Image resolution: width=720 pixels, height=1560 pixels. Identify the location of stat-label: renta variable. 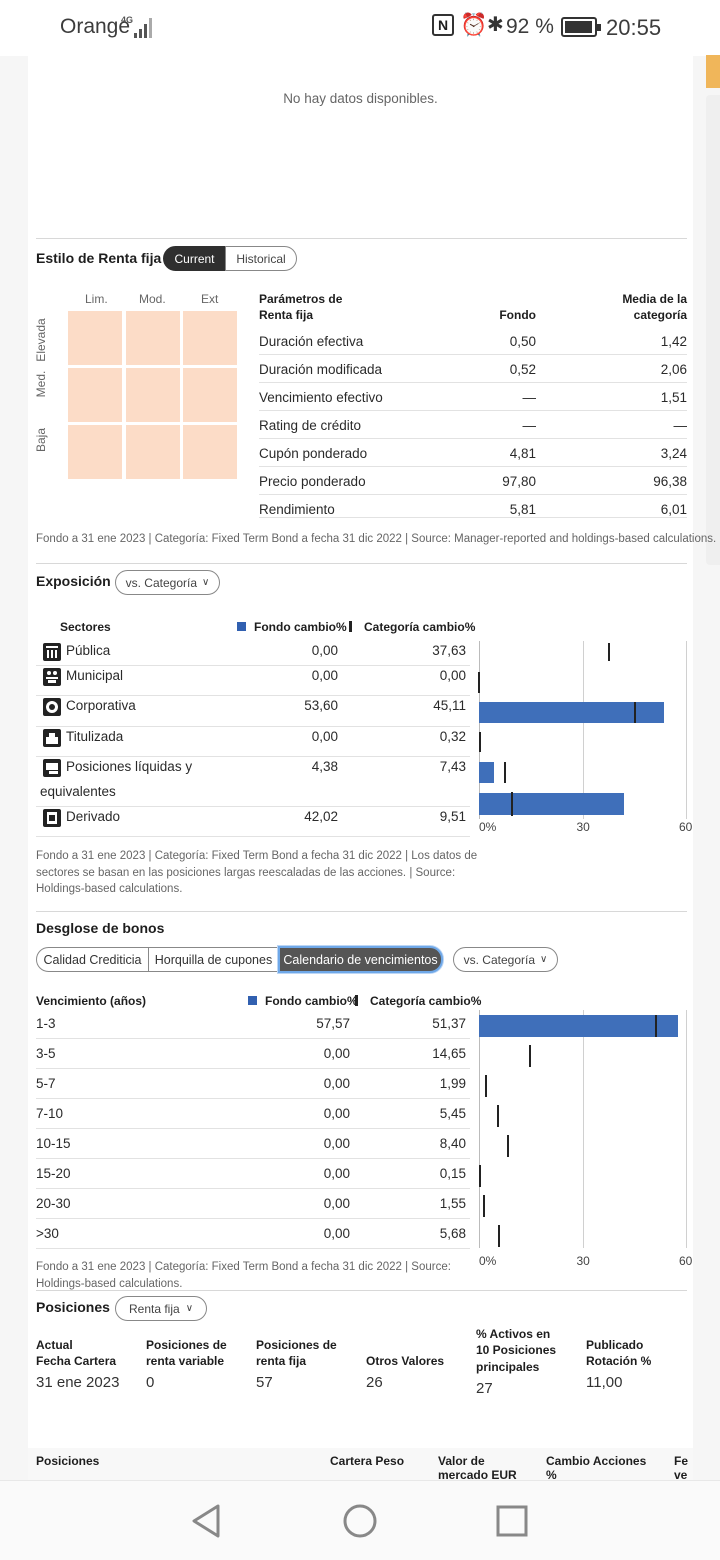
(185, 1361).